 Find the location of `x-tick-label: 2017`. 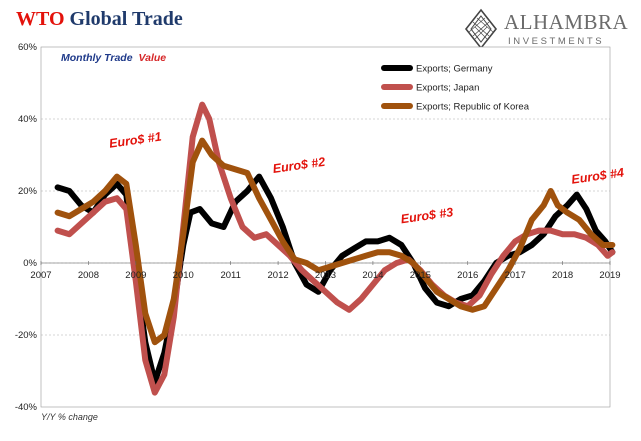

x-tick-label: 2017 is located at coordinates (515, 275).